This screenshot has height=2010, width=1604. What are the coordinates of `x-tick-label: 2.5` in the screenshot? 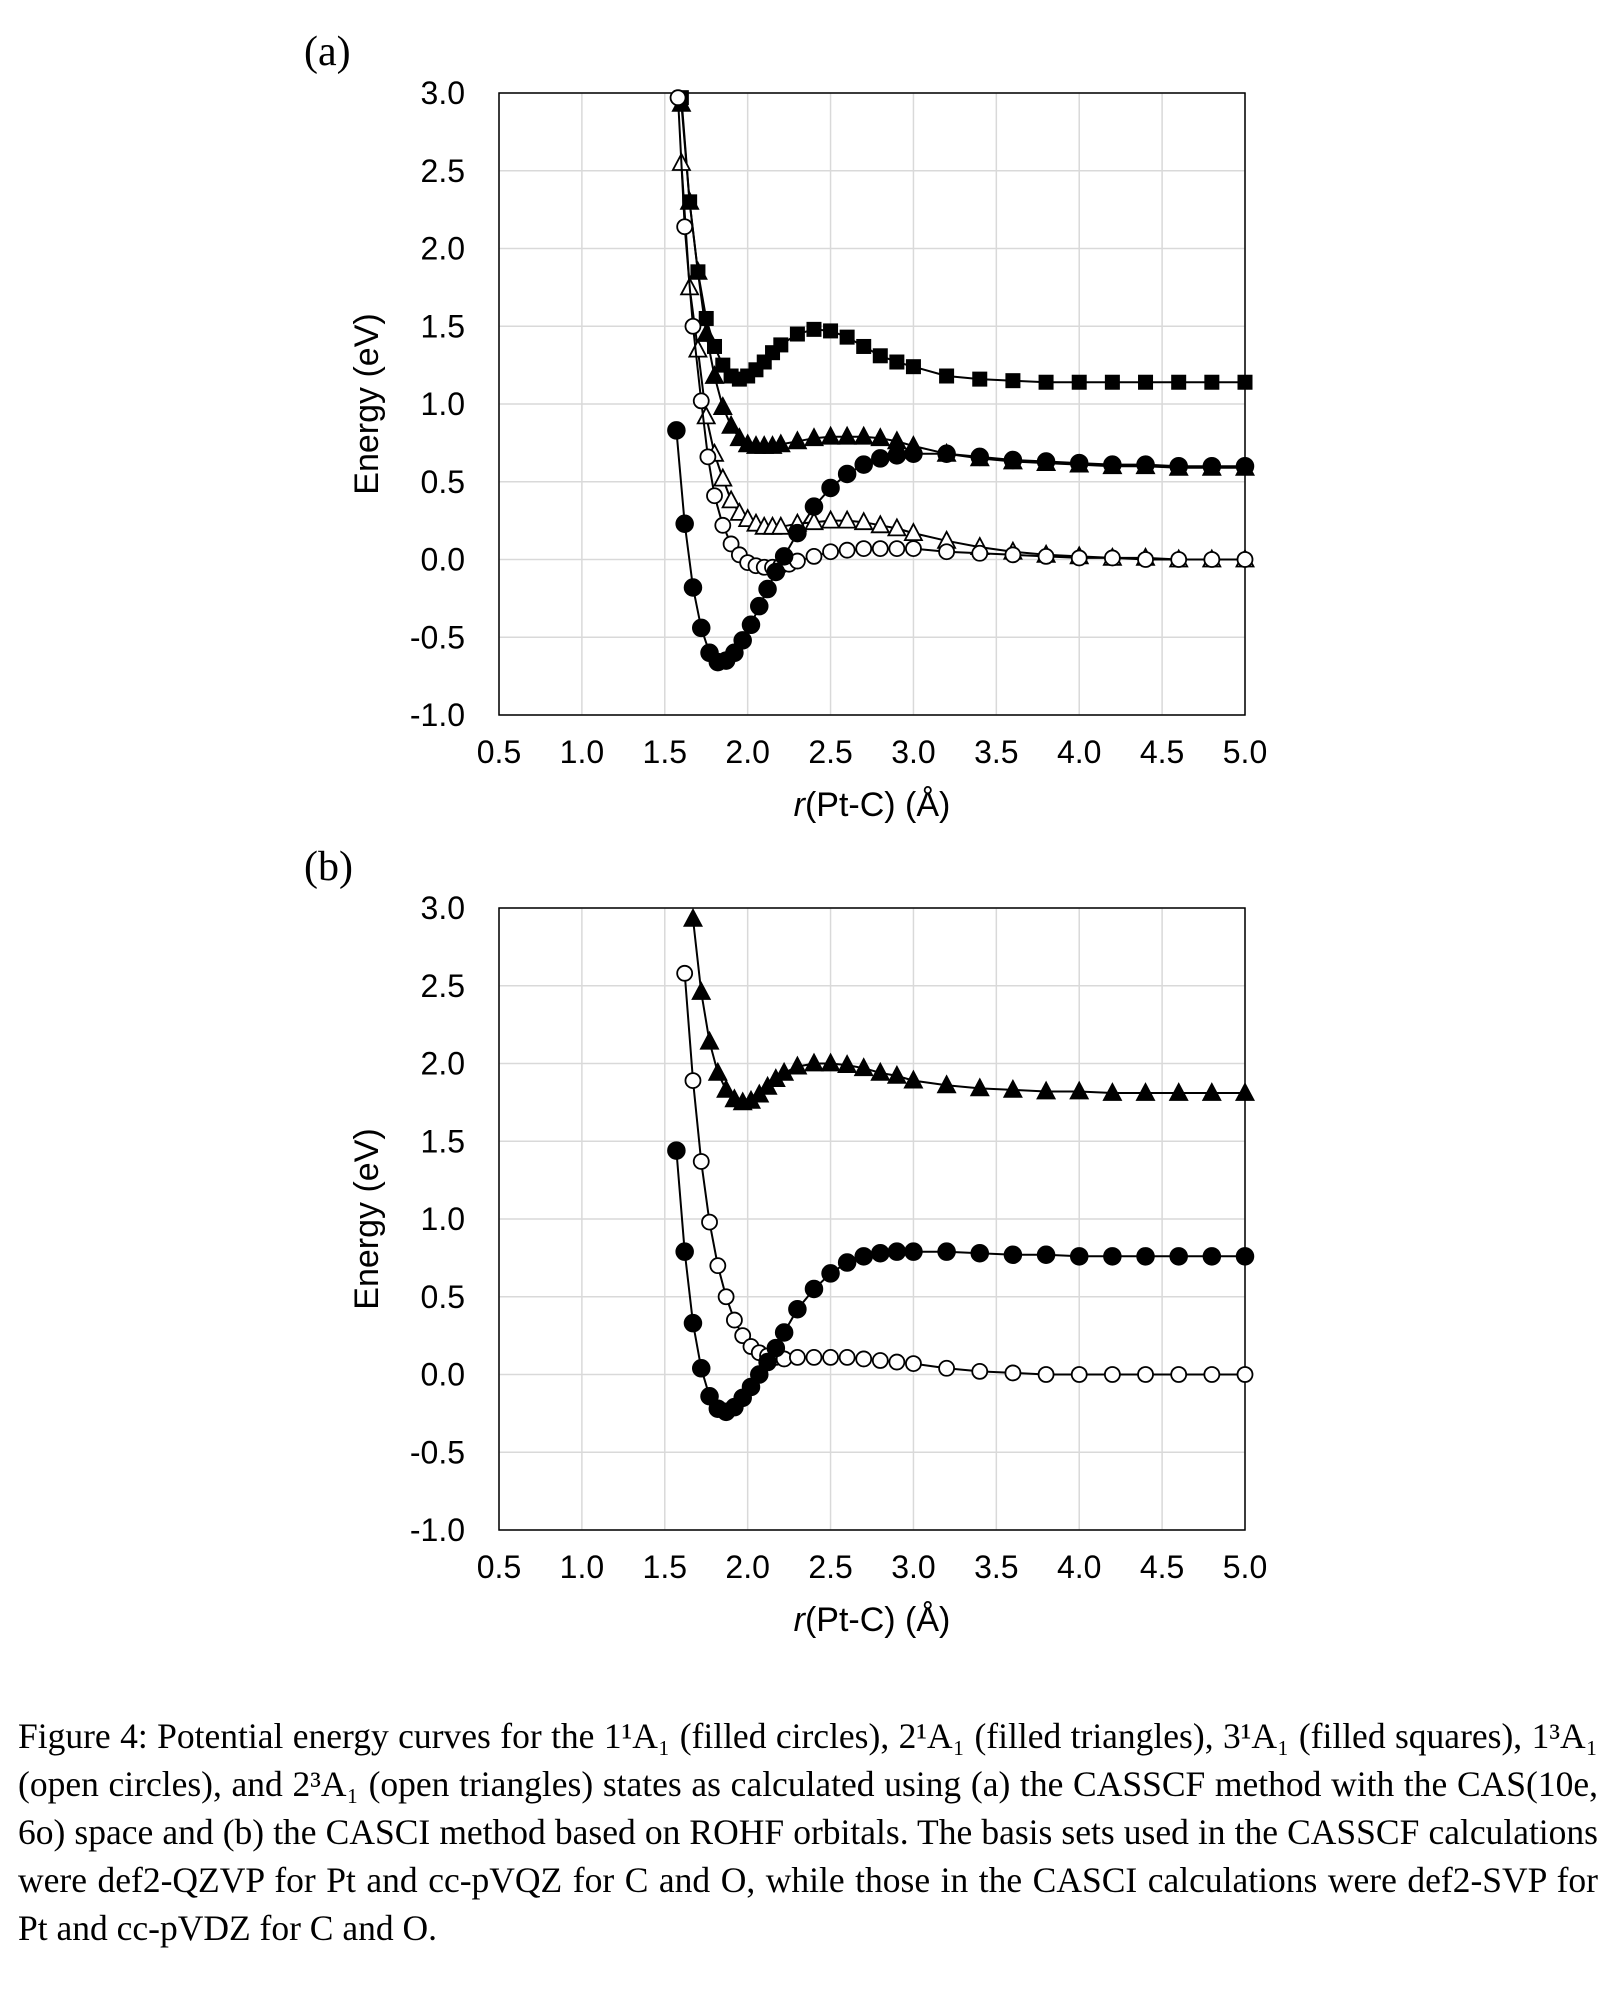 It's located at (830, 1567).